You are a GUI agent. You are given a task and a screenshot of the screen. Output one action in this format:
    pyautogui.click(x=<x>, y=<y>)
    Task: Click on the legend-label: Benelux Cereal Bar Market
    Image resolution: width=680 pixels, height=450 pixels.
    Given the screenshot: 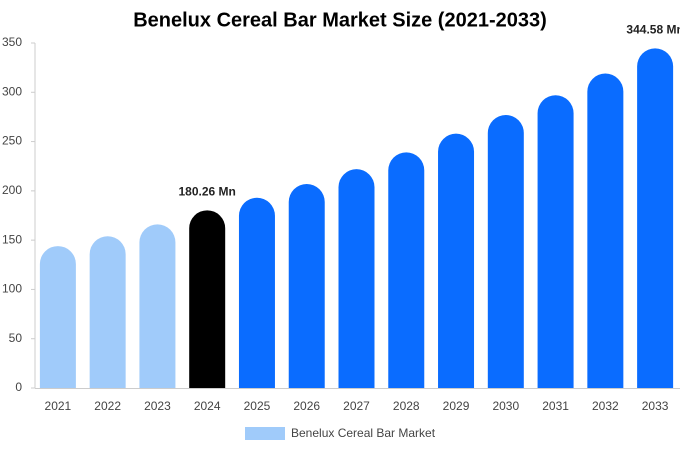 What is the action you would take?
    pyautogui.click(x=363, y=433)
    